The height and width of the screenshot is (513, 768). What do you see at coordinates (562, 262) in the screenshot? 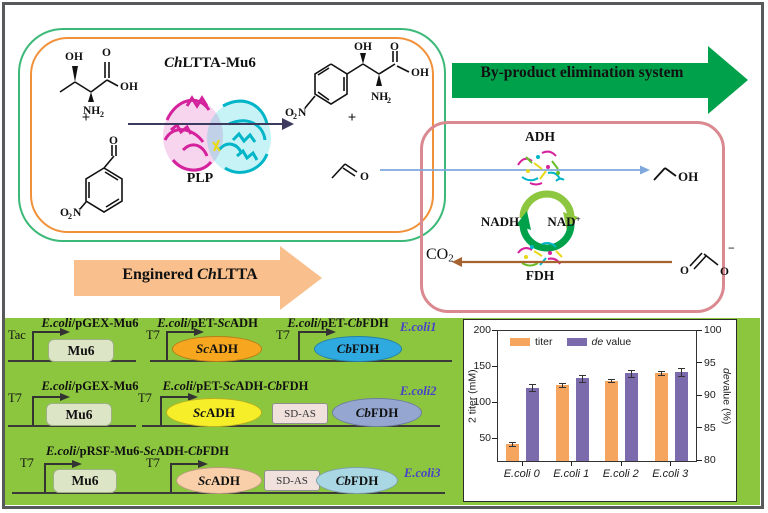
I see `formate-to-co2-arrow` at bounding box center [562, 262].